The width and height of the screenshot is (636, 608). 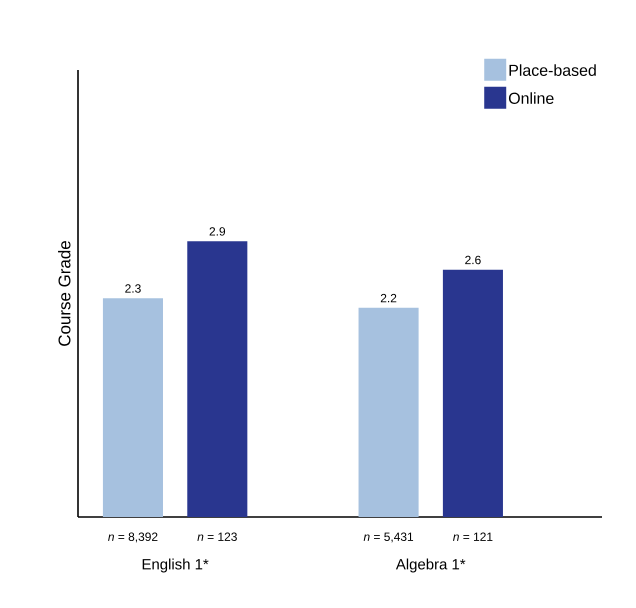 What do you see at coordinates (218, 231) in the screenshot?
I see `data-label: 2.9` at bounding box center [218, 231].